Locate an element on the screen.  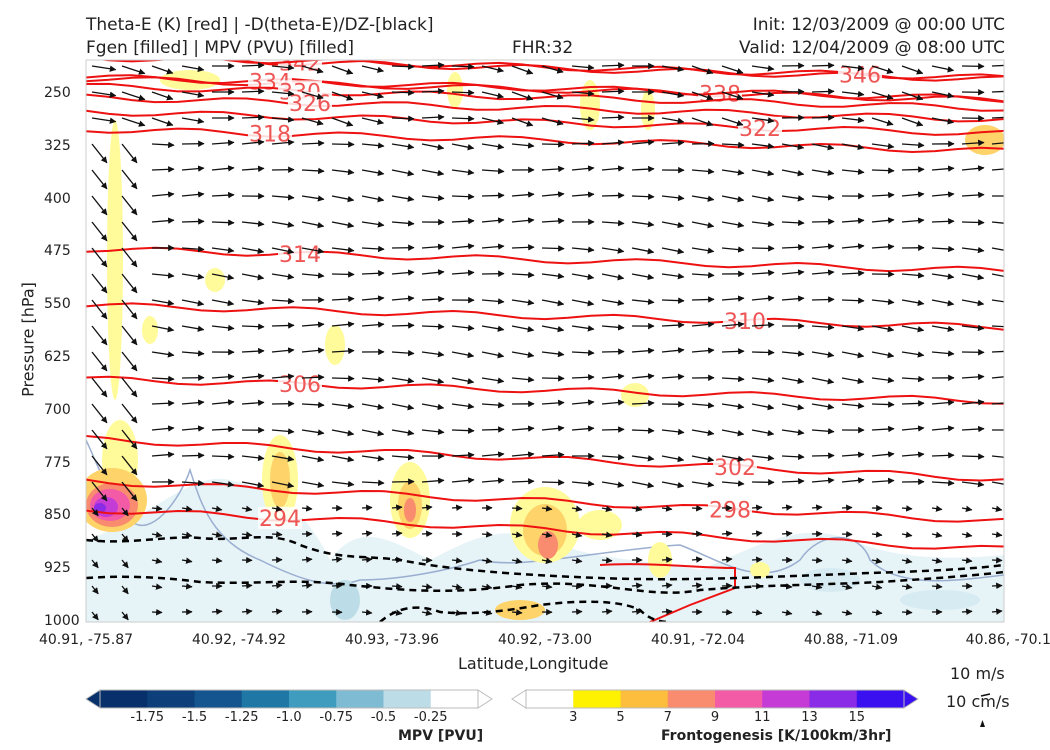
y-tick-label: 700 is located at coordinates (57, 409).